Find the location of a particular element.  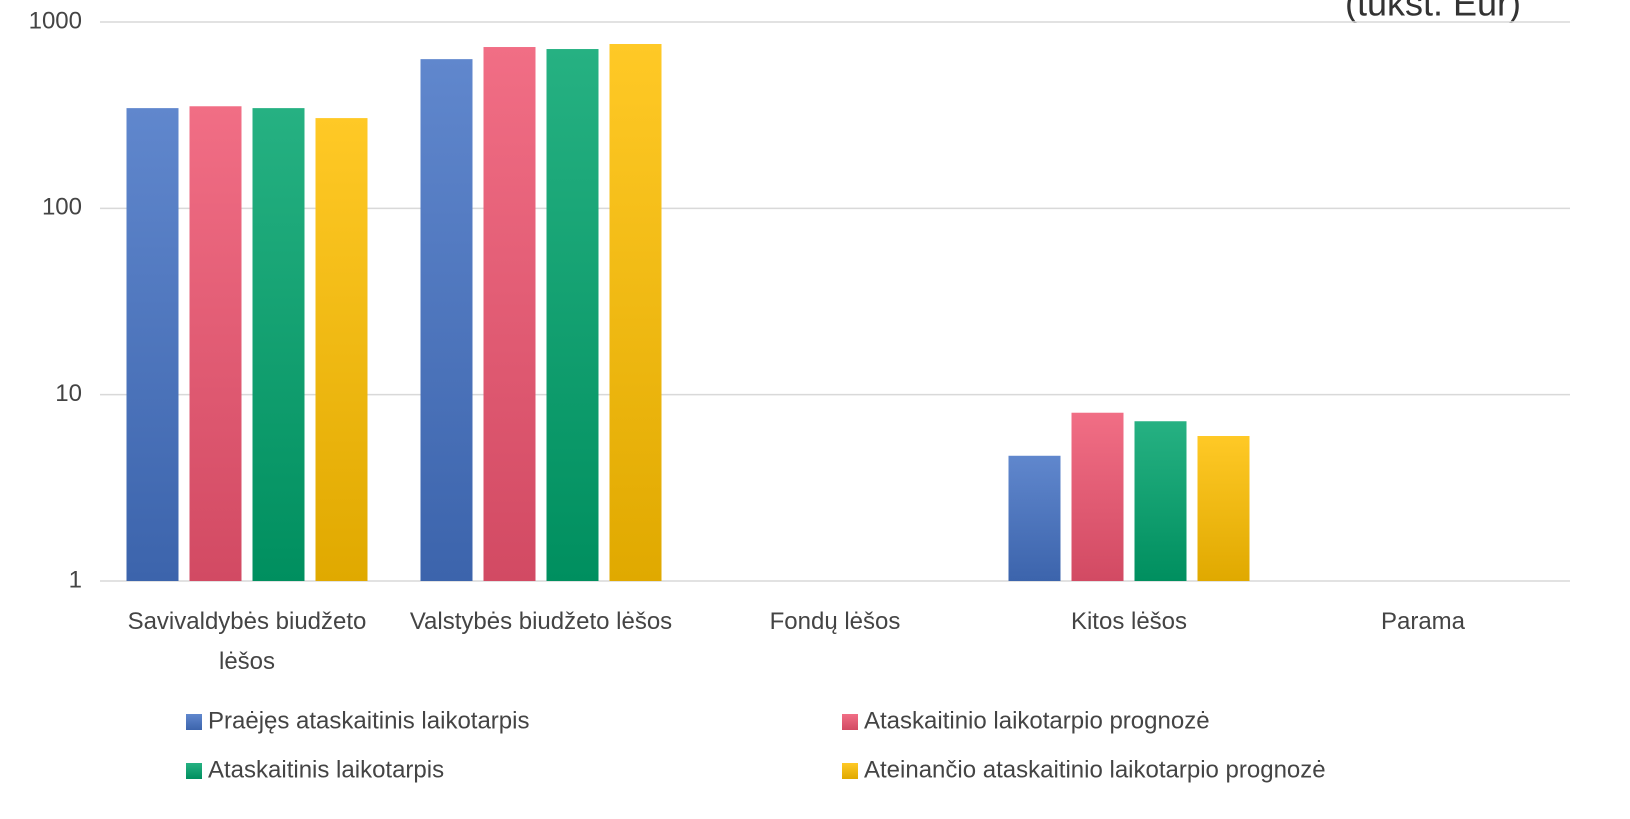

legend-label: Ataskaitinis laikotarpis is located at coordinates (326, 769).